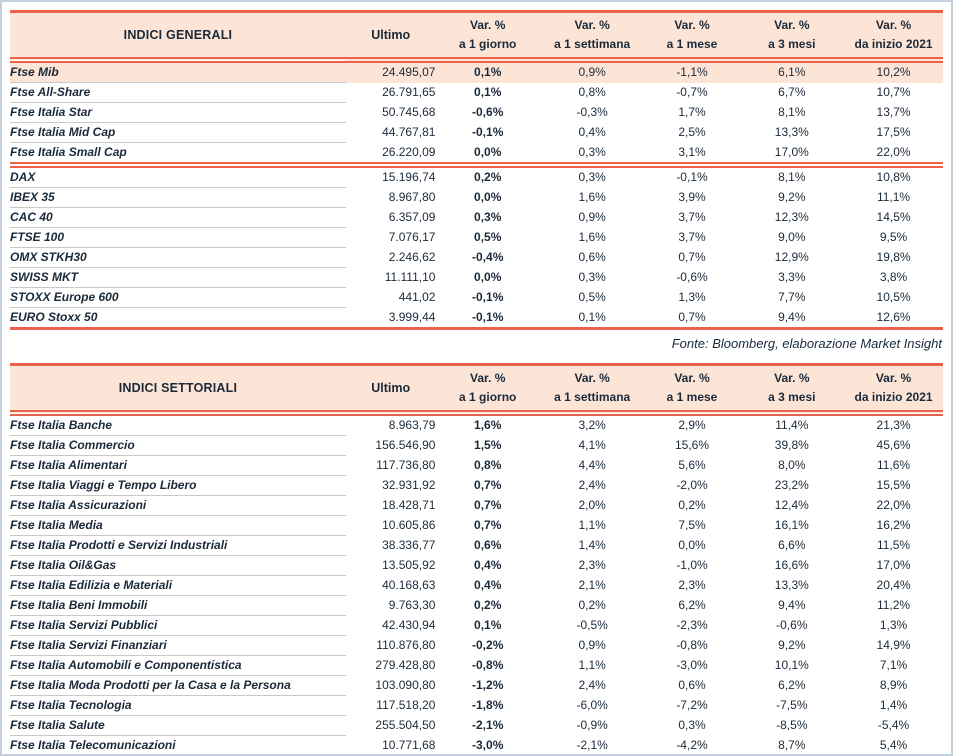 Image resolution: width=953 pixels, height=756 pixels. I want to click on column-header-var: Var. % a 1 settimana, so click(592, 389).